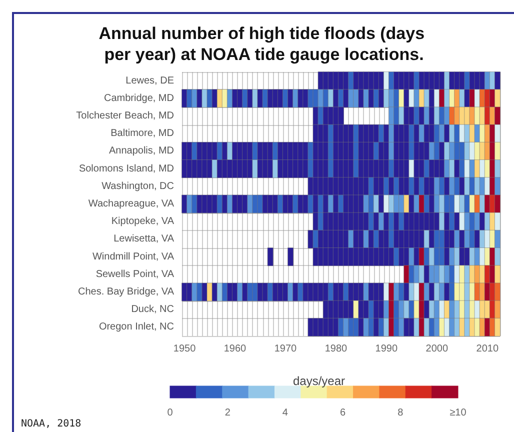 This screenshot has width=514, height=432. I want to click on x-tick-label: 1980, so click(336, 349).